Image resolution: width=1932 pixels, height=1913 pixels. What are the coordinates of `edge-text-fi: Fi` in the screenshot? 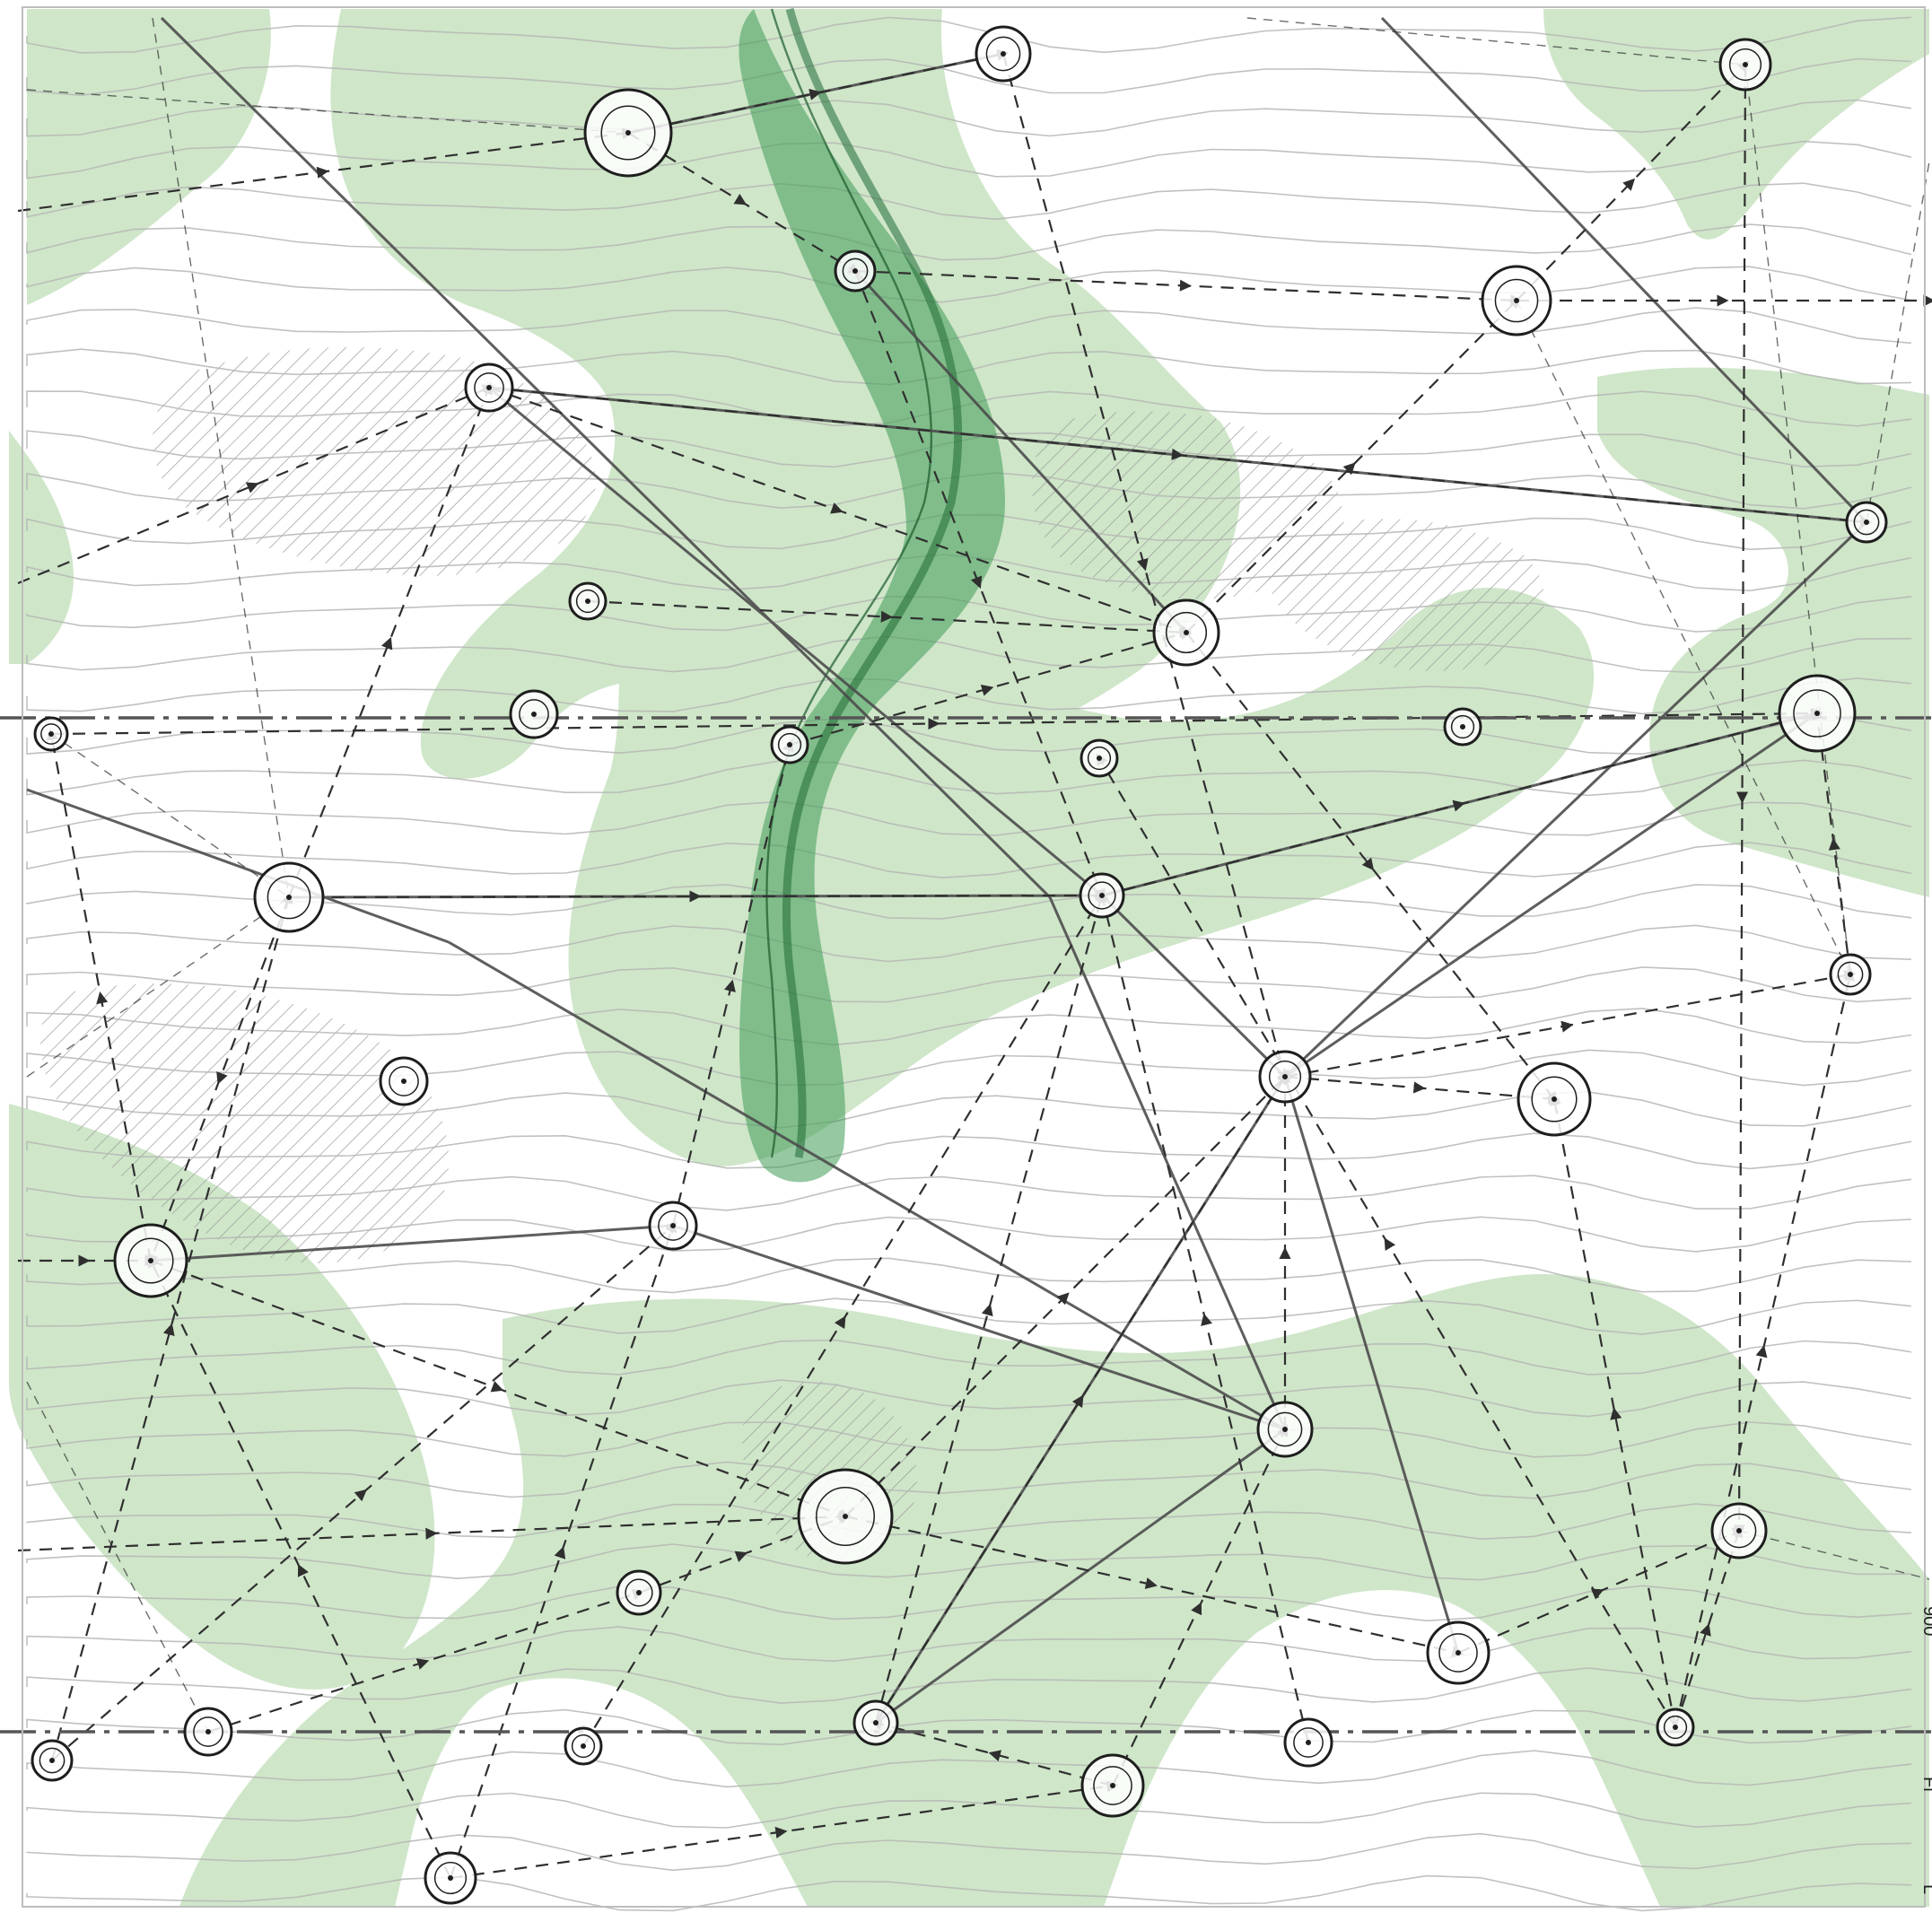 It's located at (1925, 1784).